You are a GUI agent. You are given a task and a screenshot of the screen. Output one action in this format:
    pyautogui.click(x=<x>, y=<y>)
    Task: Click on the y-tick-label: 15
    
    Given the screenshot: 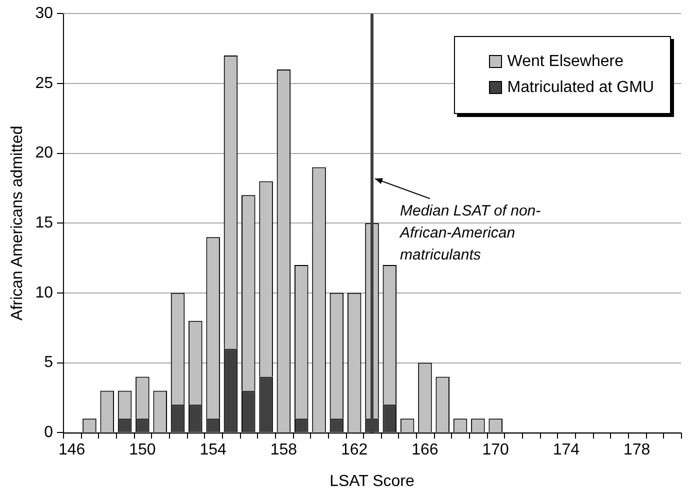 What is the action you would take?
    pyautogui.click(x=44, y=223)
    